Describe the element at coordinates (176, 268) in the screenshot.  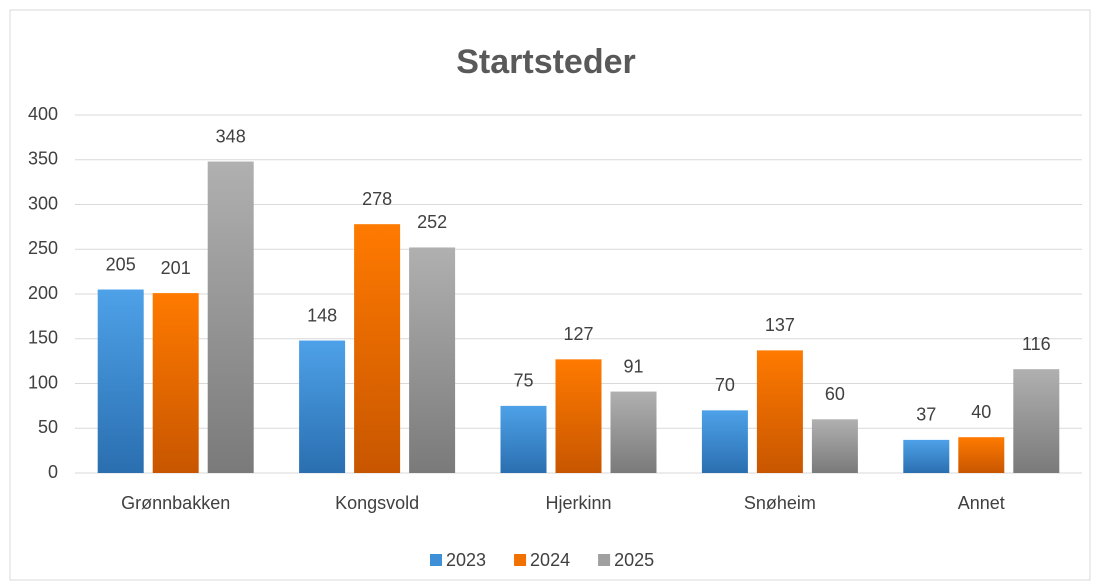
I see `data-label: 201` at that location.